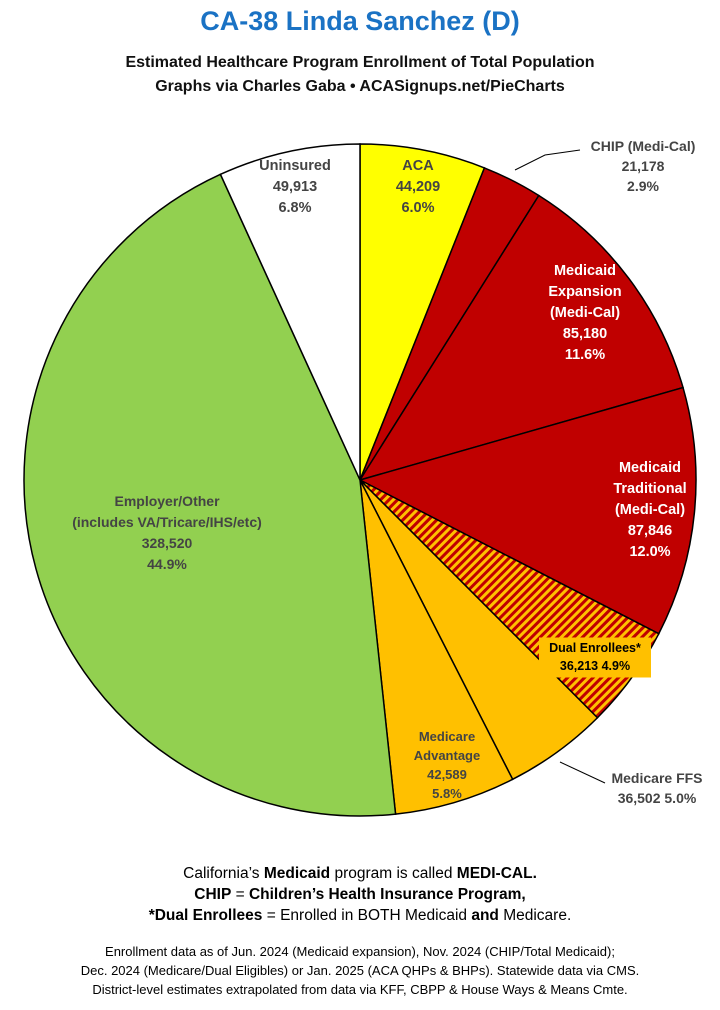 The width and height of the screenshot is (720, 1010). I want to click on slice-label-employer-line-4: 44.9%, so click(167, 564).